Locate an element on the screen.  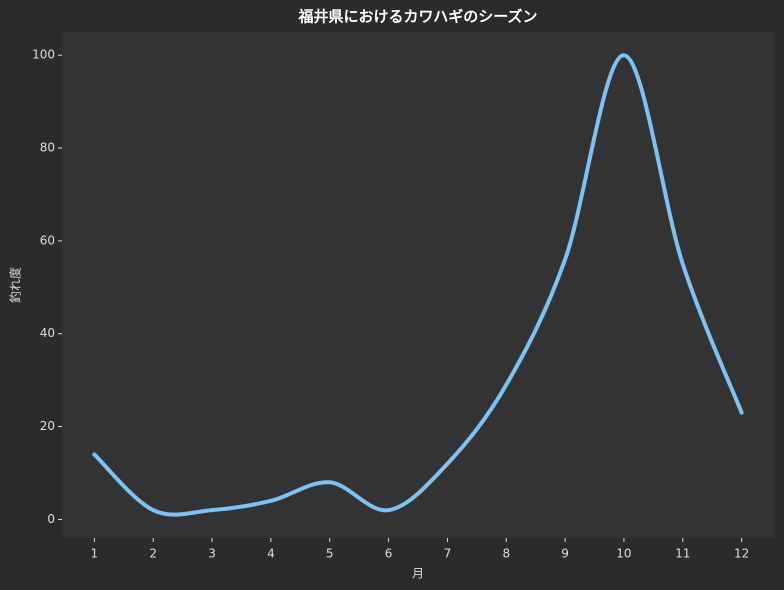
x-tick-label: 4 is located at coordinates (271, 554).